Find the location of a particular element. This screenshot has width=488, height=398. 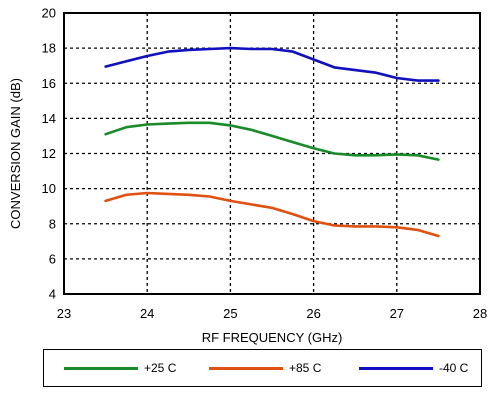

legend-label-plus25c: +25 C is located at coordinates (160, 368).